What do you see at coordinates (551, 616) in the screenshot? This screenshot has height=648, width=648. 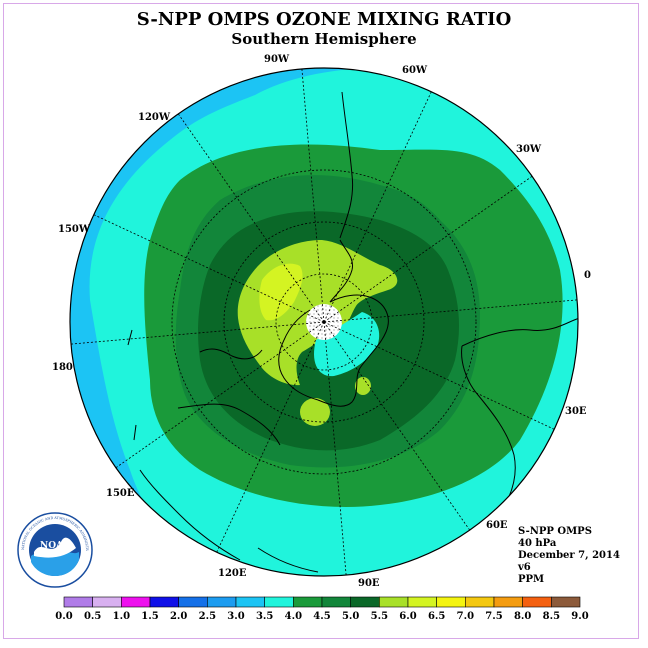 I see `colorbar-tick-label: 8.5` at bounding box center [551, 616].